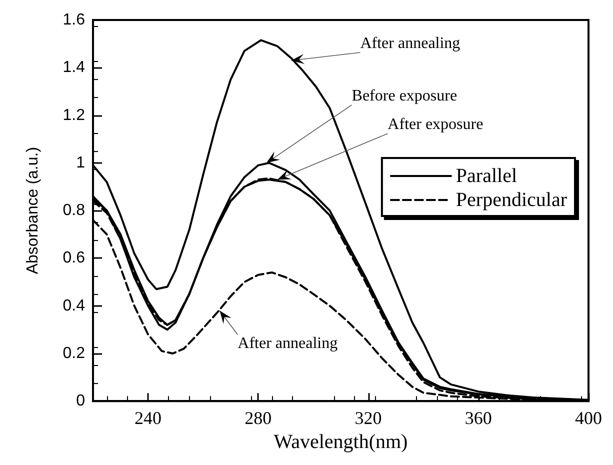 This screenshot has height=465, width=613. I want to click on x-tick-label: 280, so click(258, 418).